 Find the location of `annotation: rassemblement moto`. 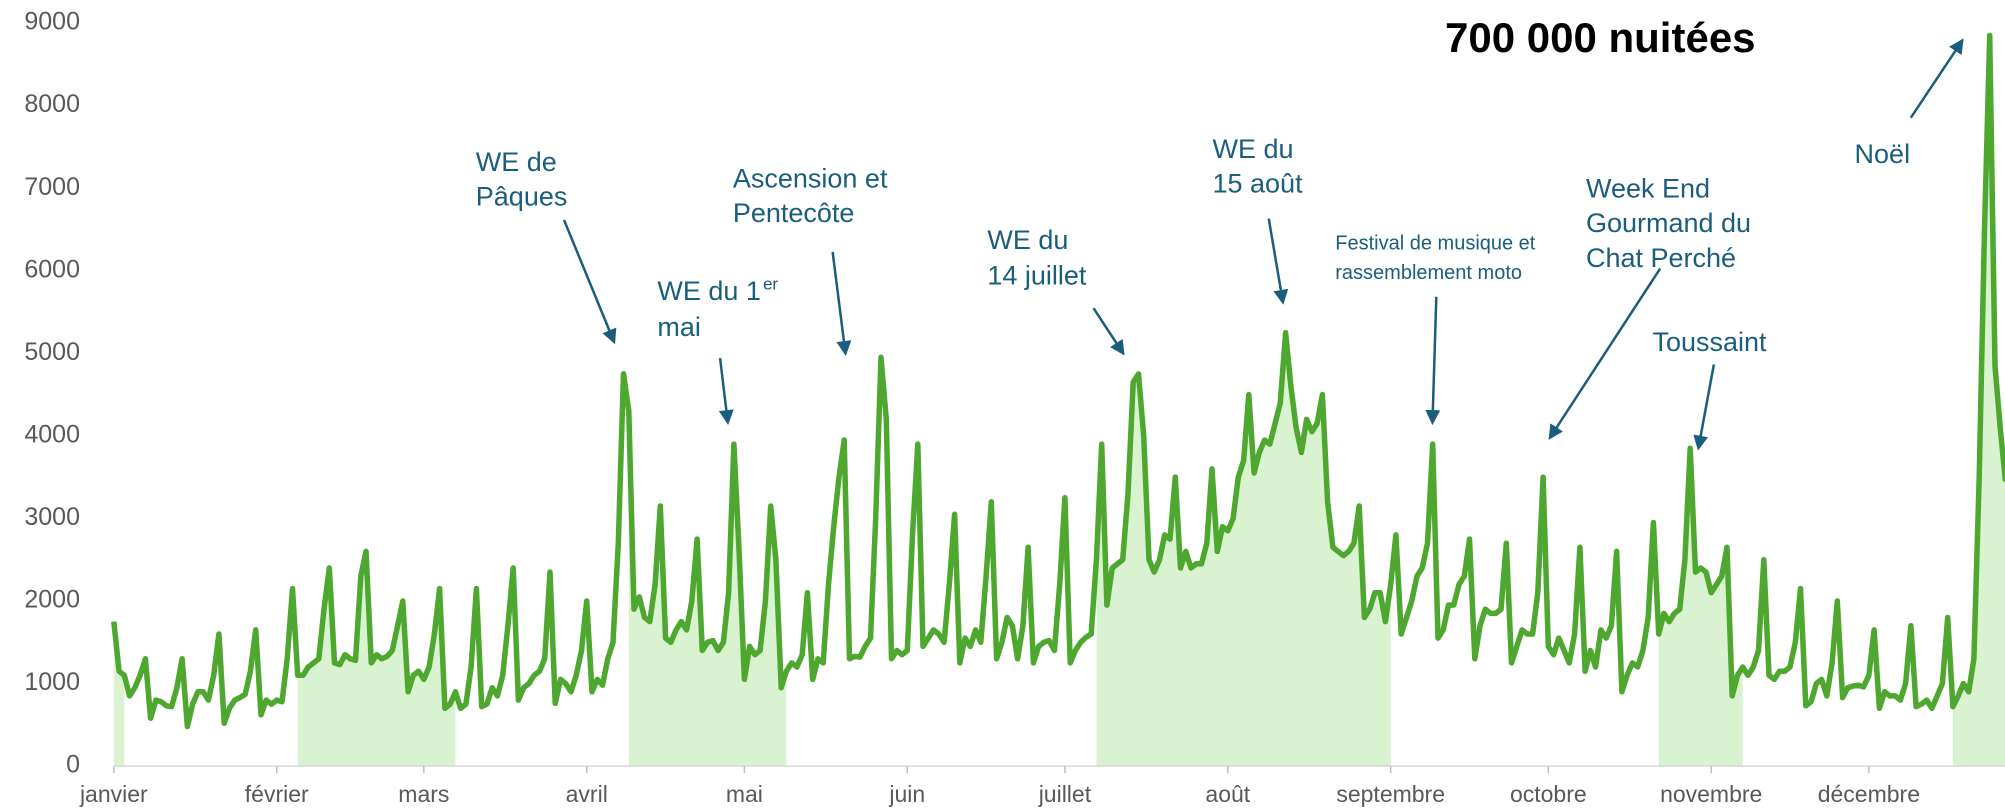

annotation: rassemblement moto is located at coordinates (1428, 273).